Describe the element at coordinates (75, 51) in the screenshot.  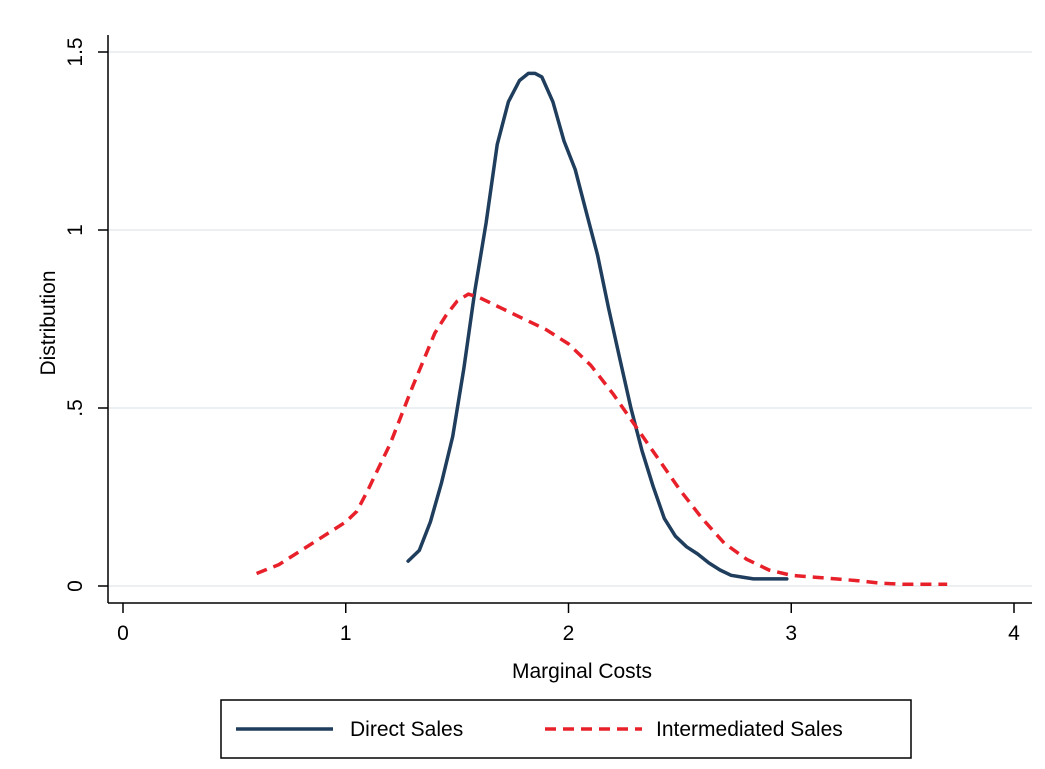
I see `y-tick-label: 1.5` at that location.